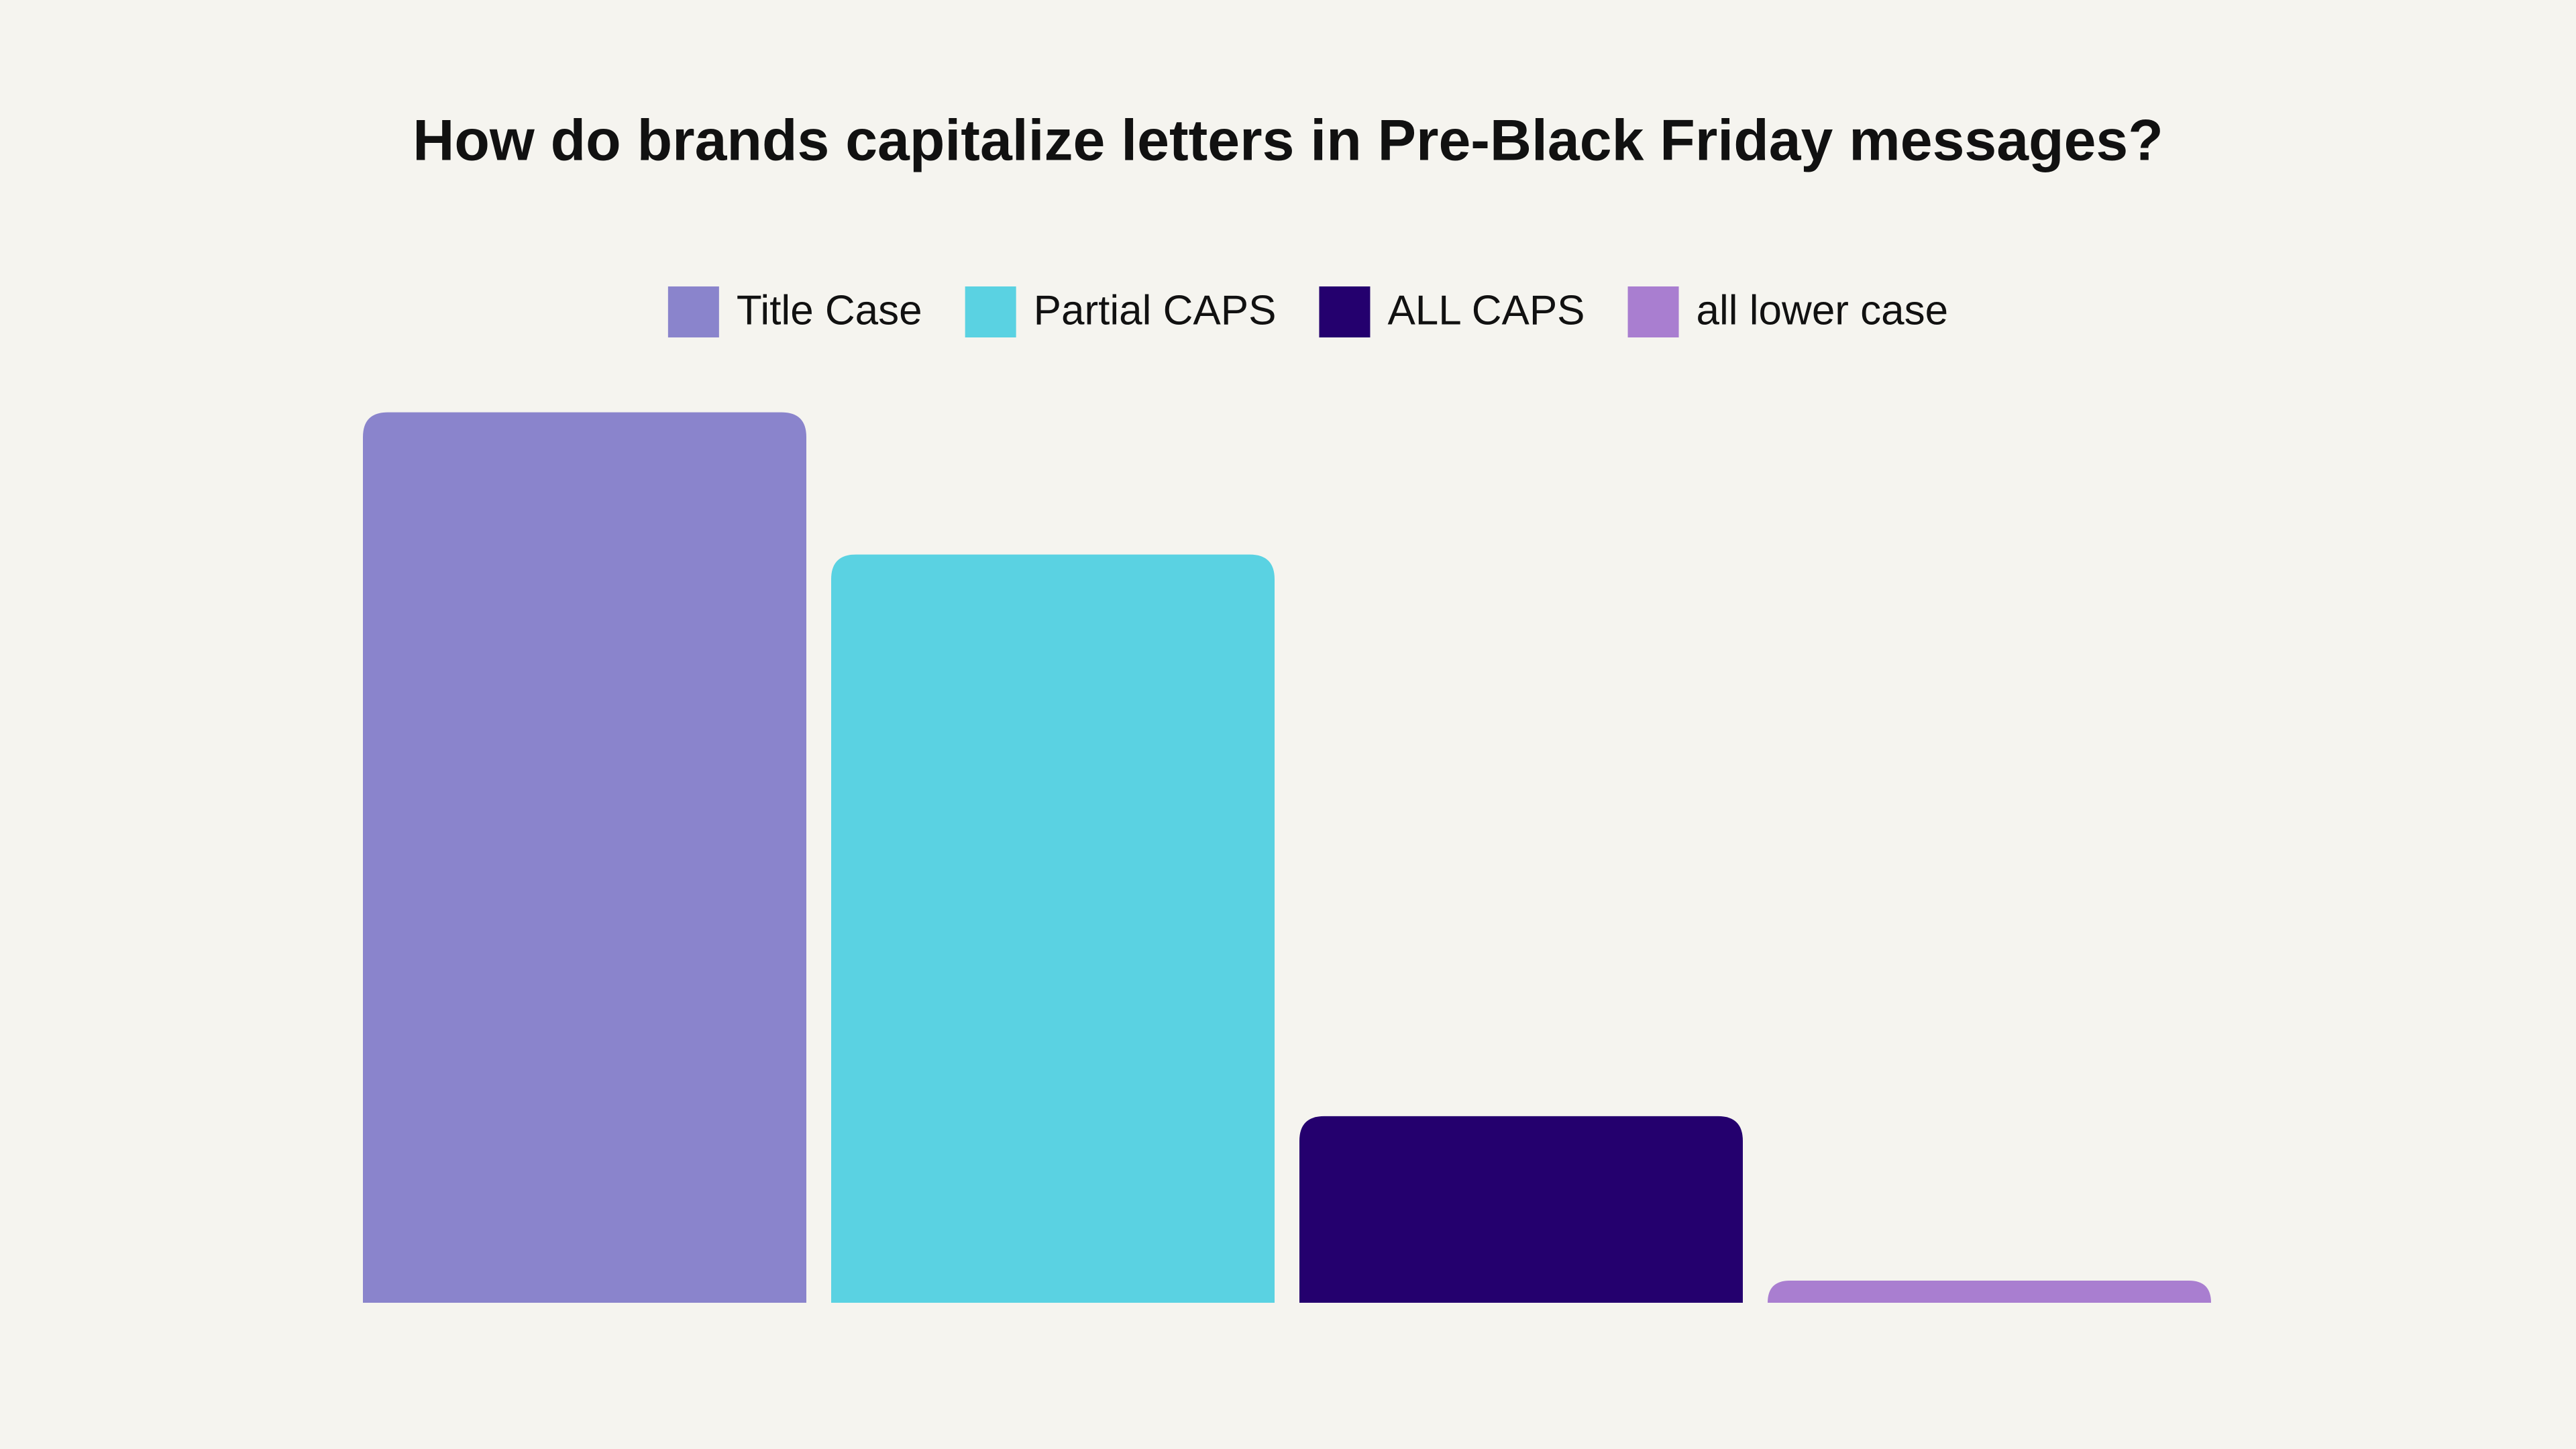 Image resolution: width=2576 pixels, height=1449 pixels. I want to click on legend-label: ALL CAPS, so click(1486, 310).